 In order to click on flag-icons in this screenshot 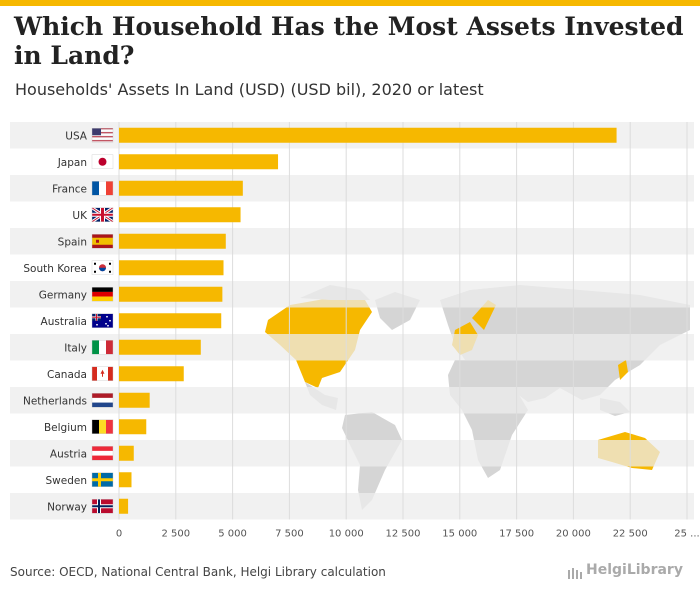, I will do `click(102, 321)`.